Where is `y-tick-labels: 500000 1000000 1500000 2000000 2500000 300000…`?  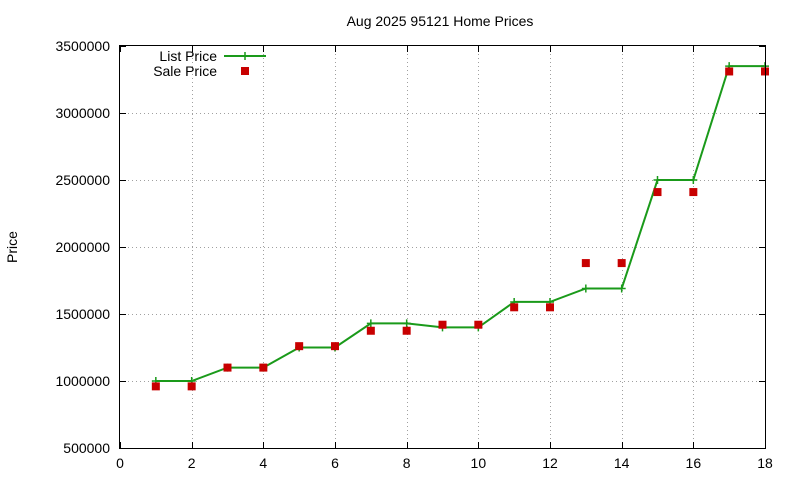 y-tick-labels: 500000 1000000 1500000 2000000 2500000 300000… is located at coordinates (82, 247).